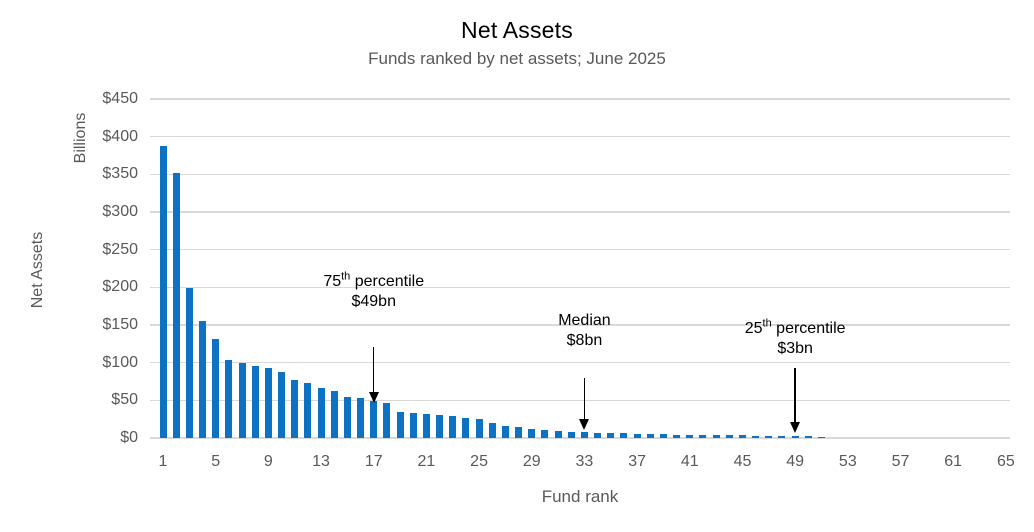 The image size is (1034, 532). Describe the element at coordinates (795, 461) in the screenshot. I see `x-tick-label: 49` at that location.